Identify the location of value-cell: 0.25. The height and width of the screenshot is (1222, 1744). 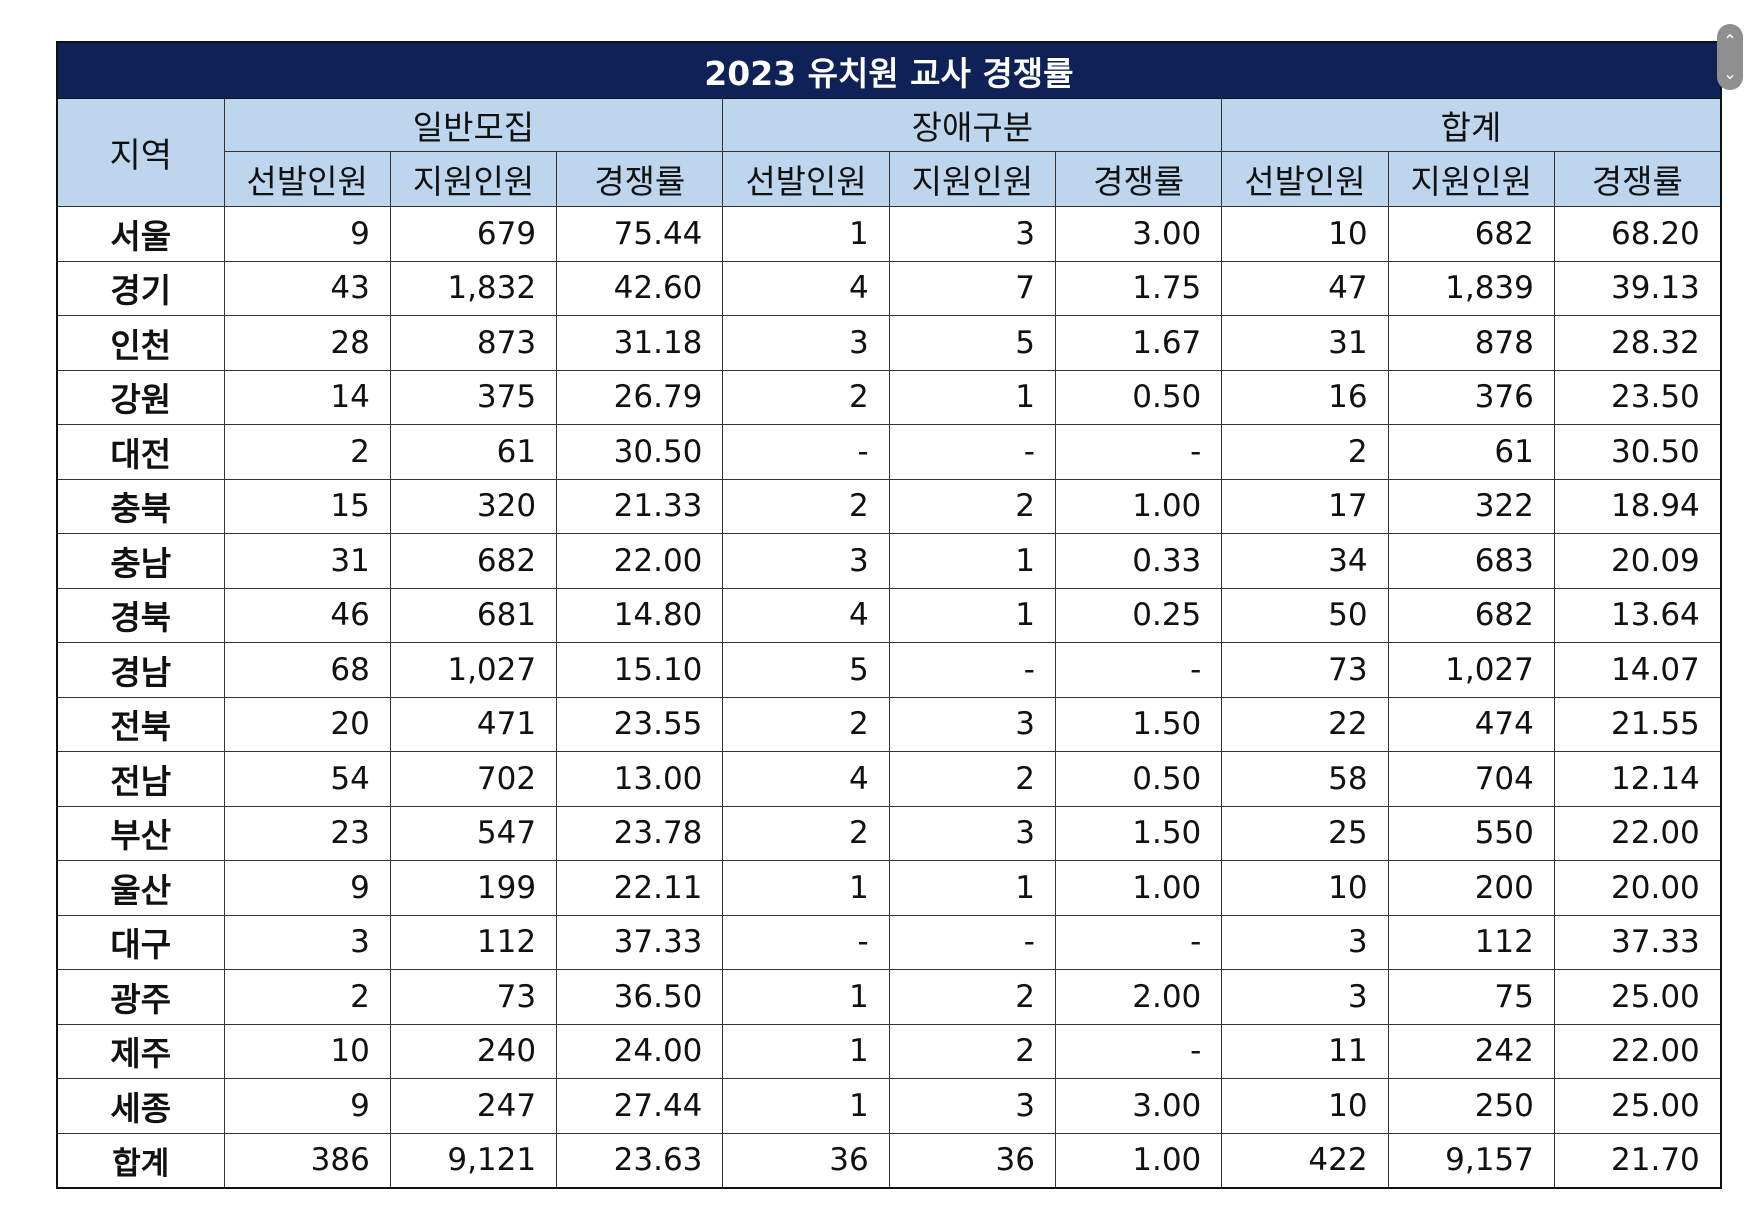
(1138, 615).